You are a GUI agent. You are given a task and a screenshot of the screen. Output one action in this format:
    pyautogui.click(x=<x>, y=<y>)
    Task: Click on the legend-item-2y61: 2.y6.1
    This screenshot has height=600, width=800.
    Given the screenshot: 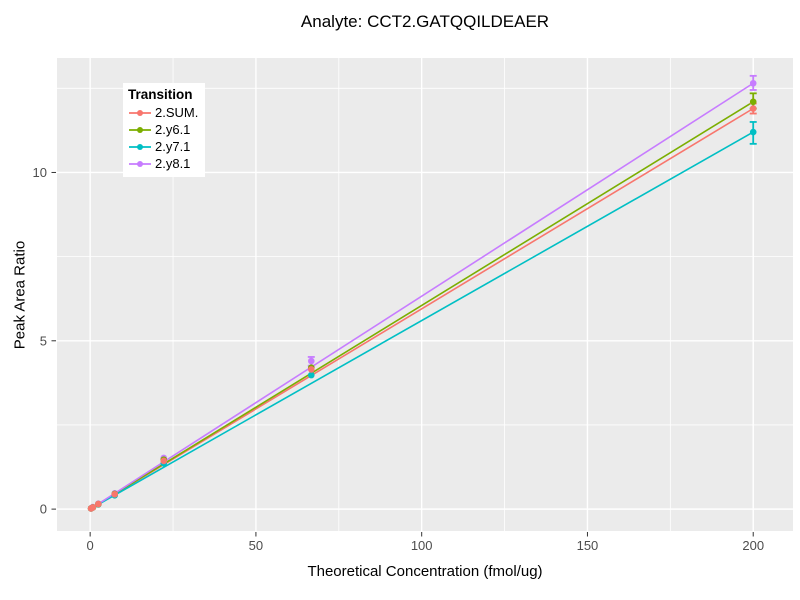 What is the action you would take?
    pyautogui.click(x=163, y=129)
    